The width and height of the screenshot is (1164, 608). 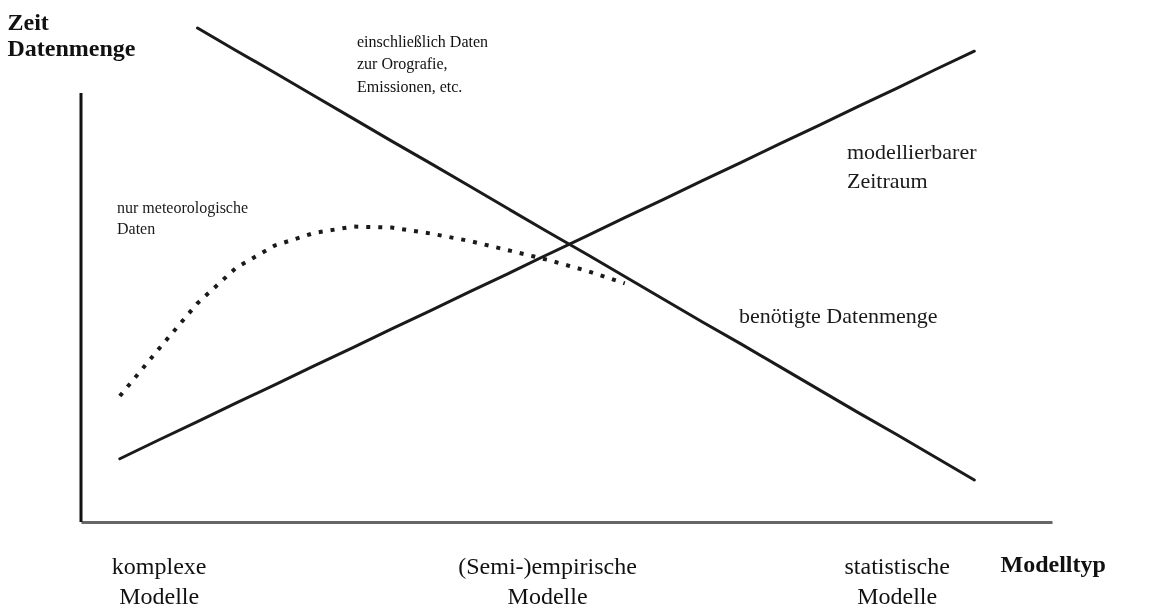 I want to click on series-label: benötigte Datenmenge, so click(x=838, y=315).